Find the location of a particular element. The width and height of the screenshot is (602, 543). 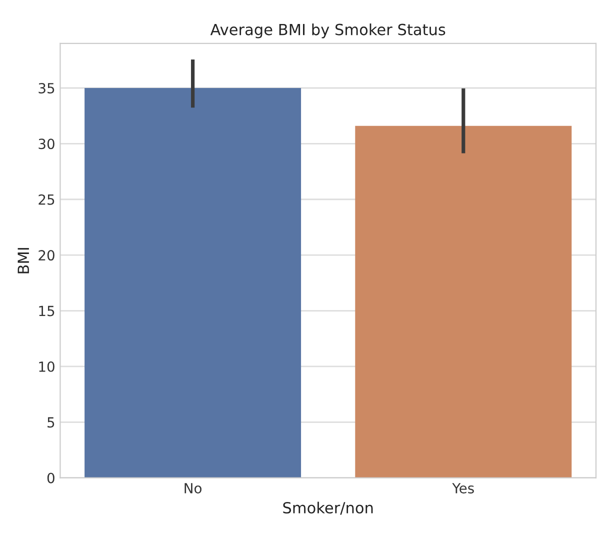

y-tick-label: 10 is located at coordinates (46, 366).